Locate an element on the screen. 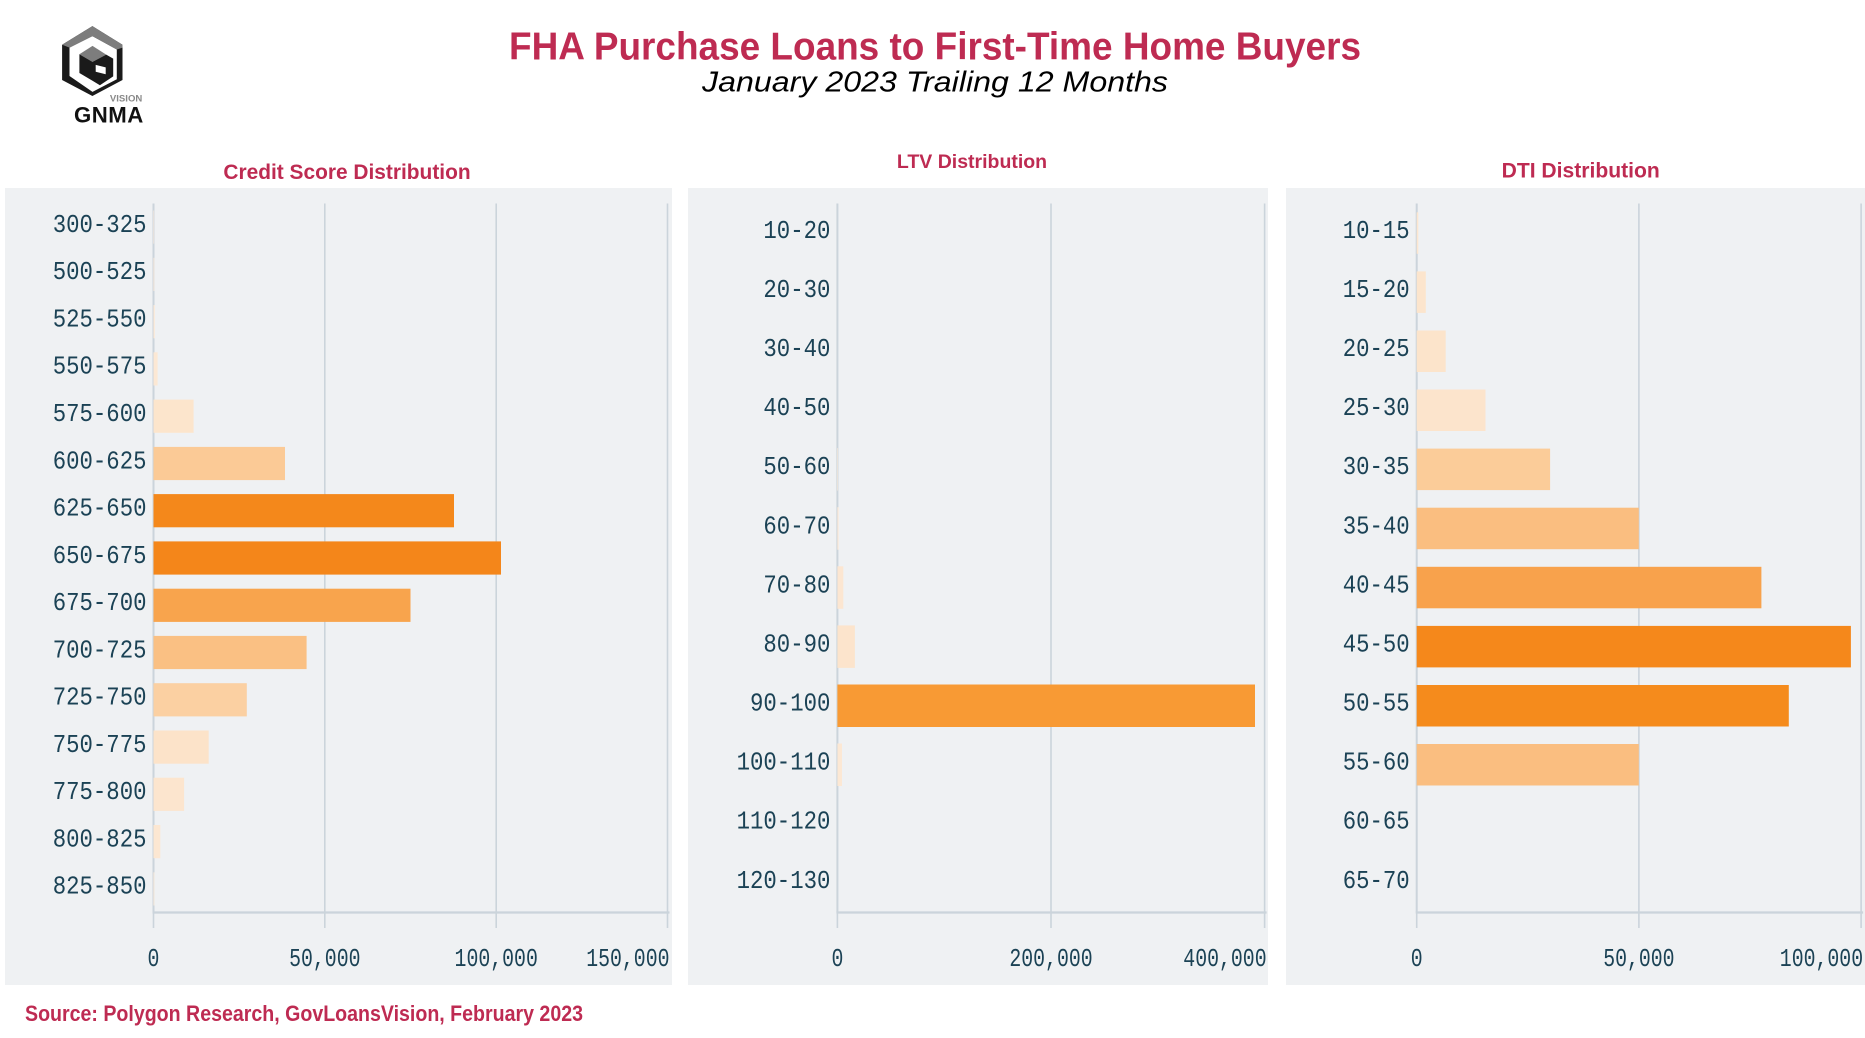  svg-text: 25-30 is located at coordinates (1376, 408).